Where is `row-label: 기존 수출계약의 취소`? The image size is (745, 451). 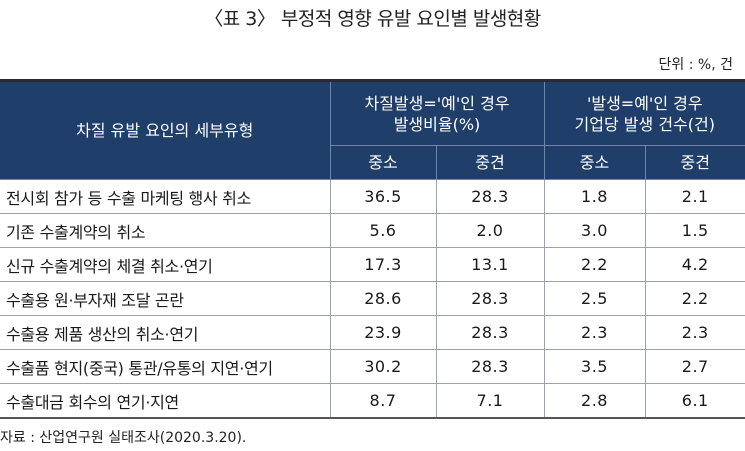 row-label: 기존 수출계약의 취소 is located at coordinates (165, 230).